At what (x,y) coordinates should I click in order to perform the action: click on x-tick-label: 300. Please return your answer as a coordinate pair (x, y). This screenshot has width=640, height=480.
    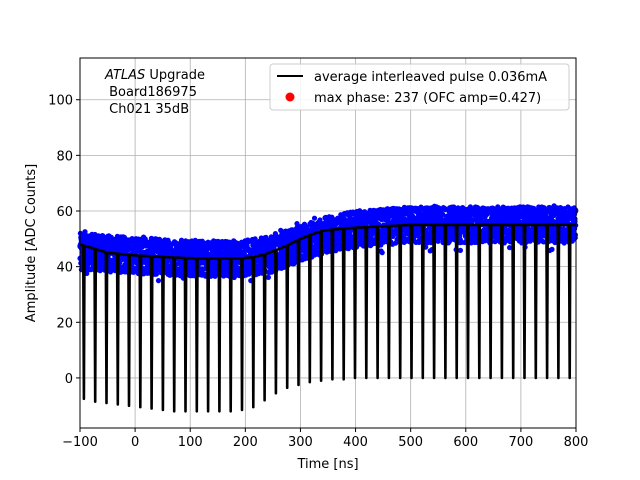
    Looking at the image, I should click on (300, 442).